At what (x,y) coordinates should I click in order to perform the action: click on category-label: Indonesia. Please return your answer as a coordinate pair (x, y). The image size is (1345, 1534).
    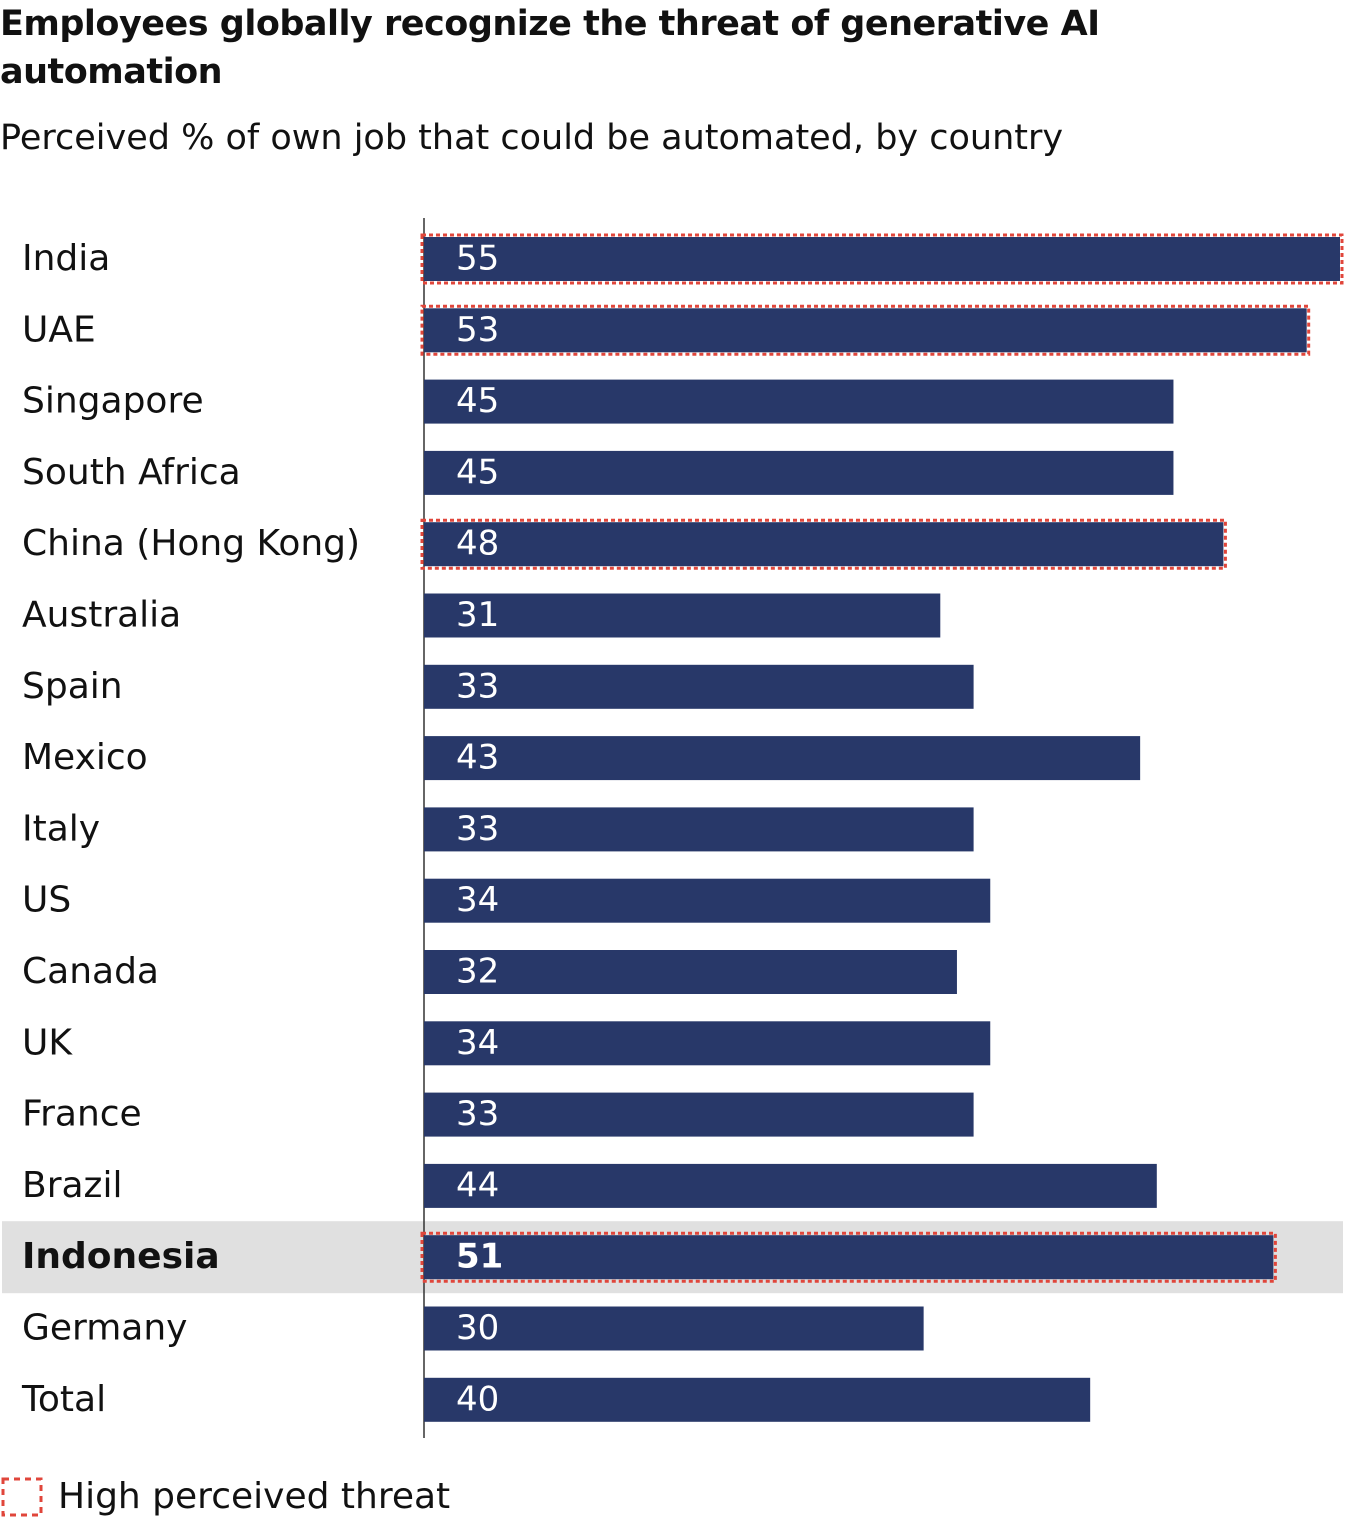
    Looking at the image, I should click on (121, 1256).